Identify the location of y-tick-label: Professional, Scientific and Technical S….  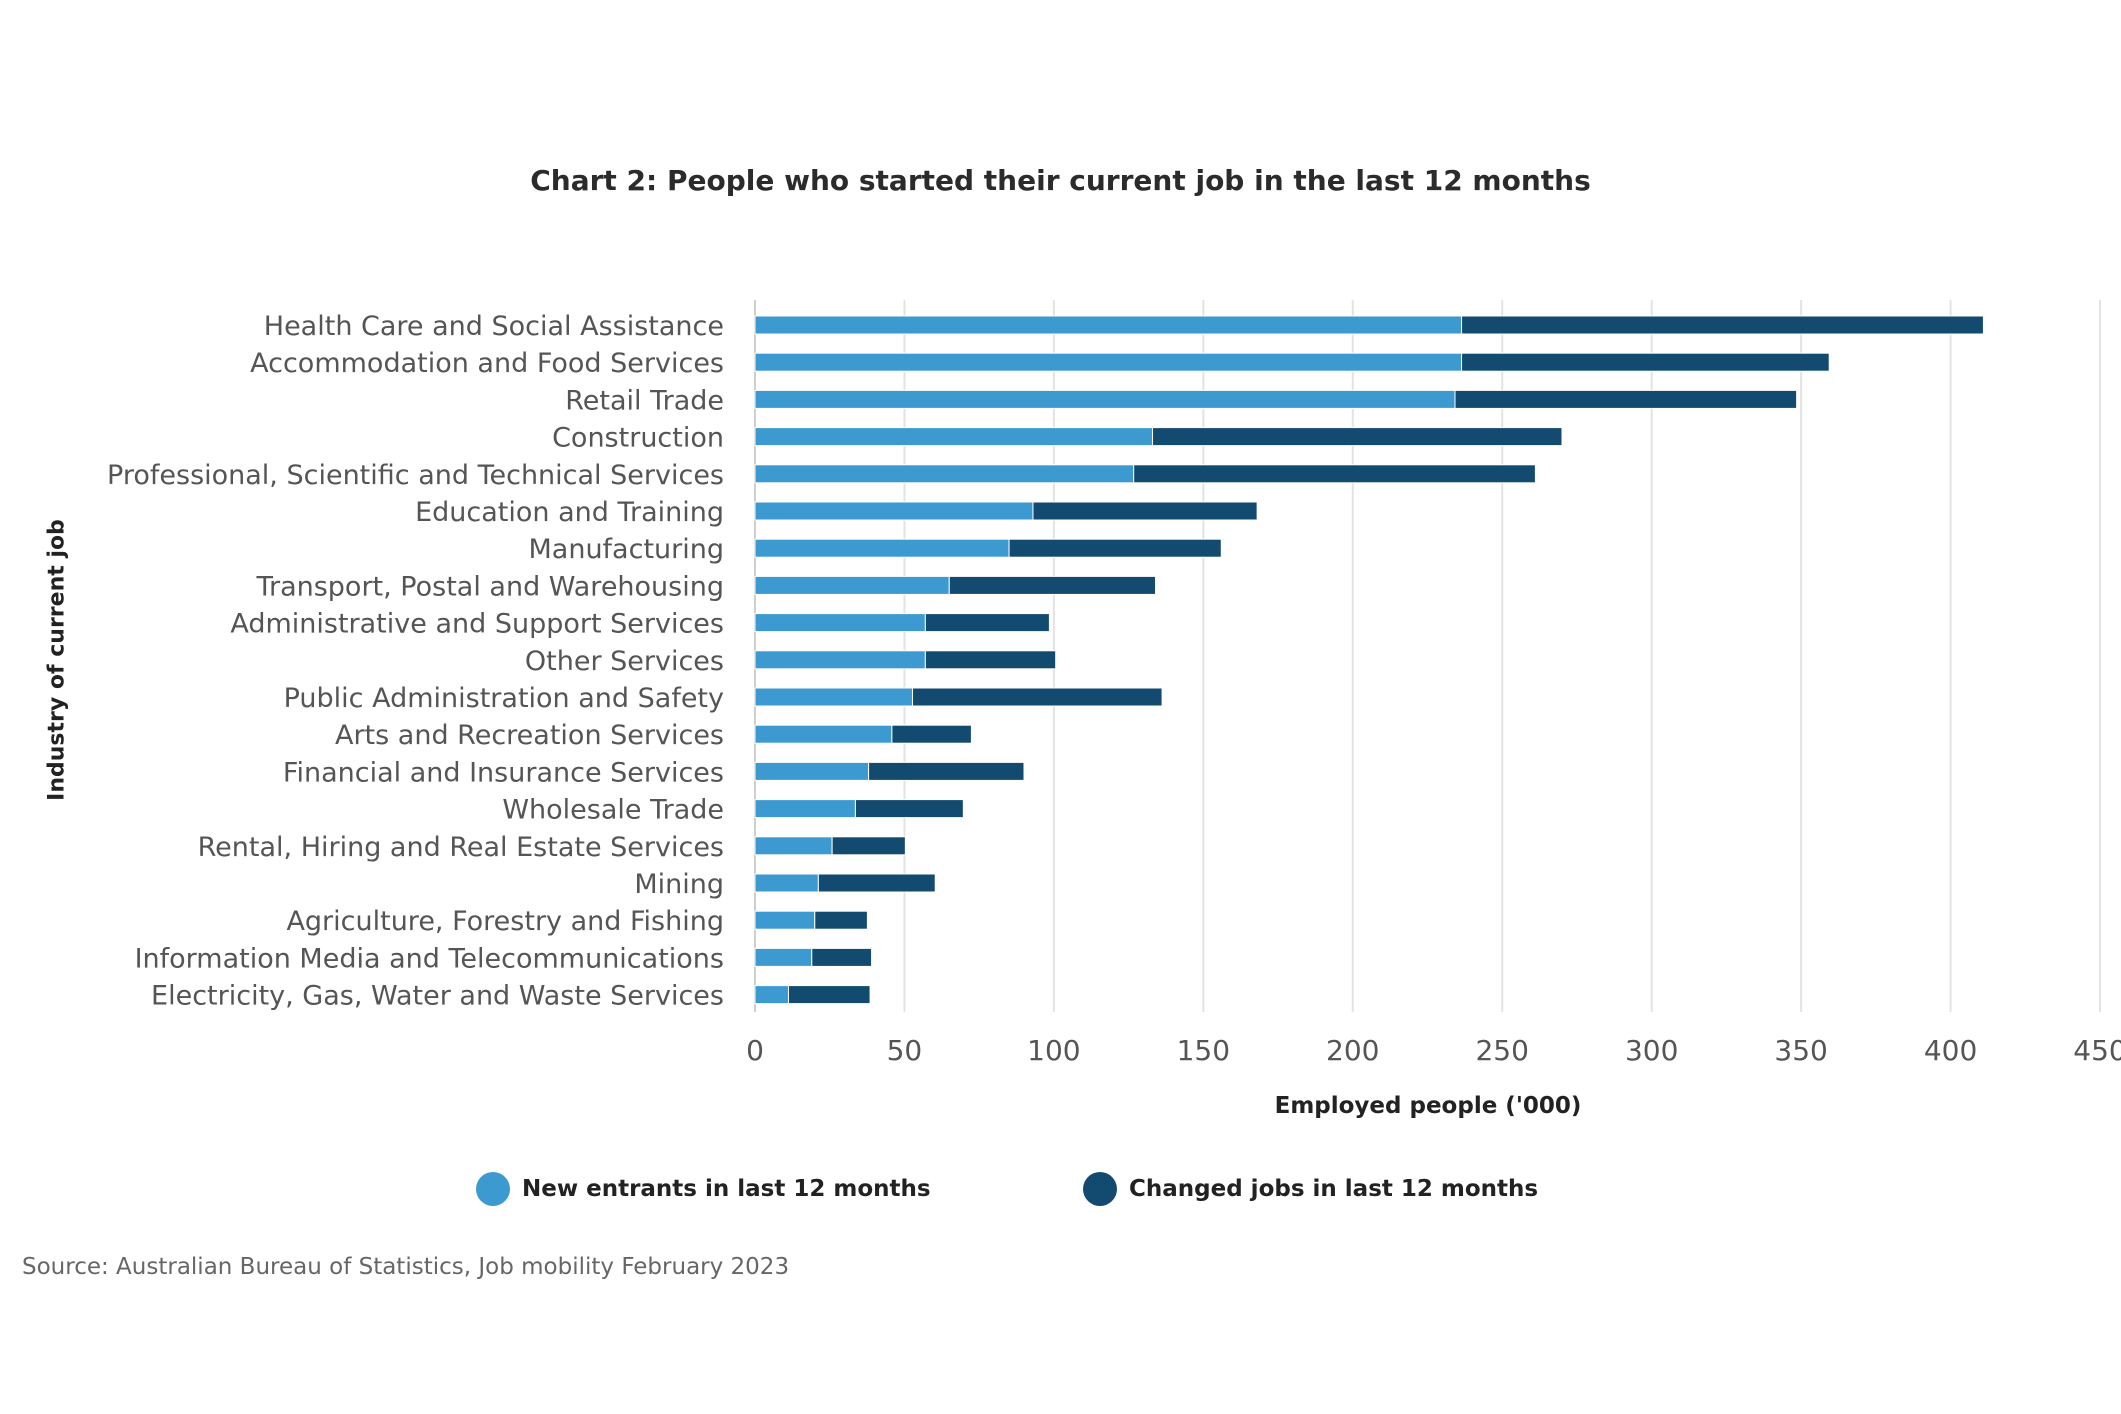
(415, 475).